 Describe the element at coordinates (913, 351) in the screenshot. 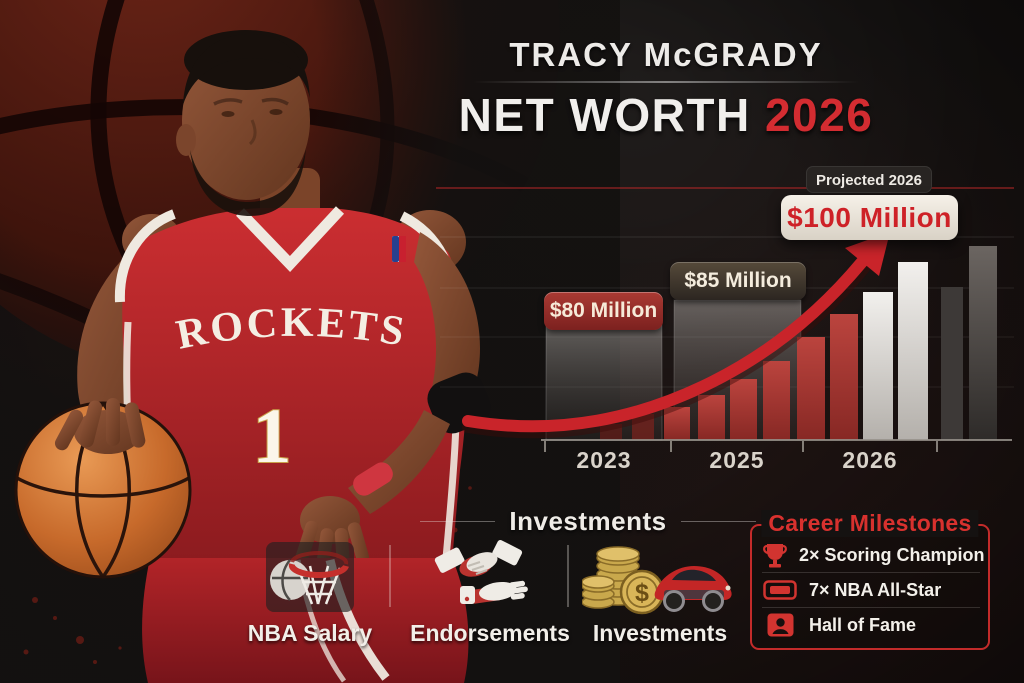

I see `bar-2026-silver-tall` at that location.